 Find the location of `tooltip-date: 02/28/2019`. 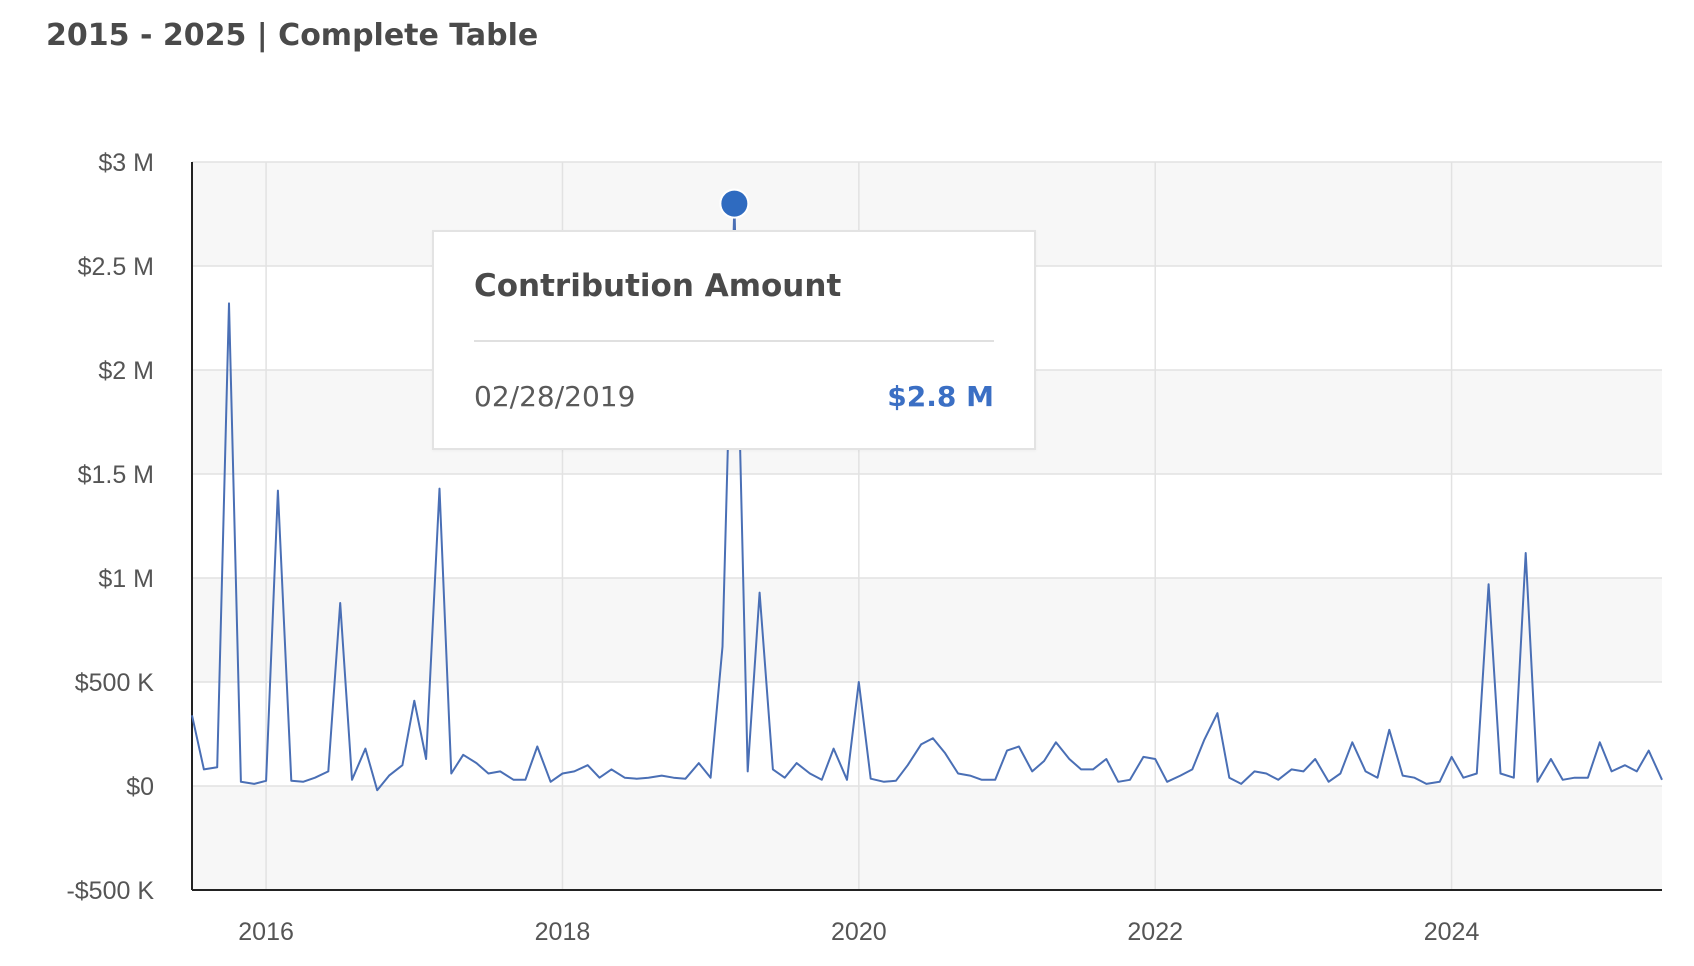

tooltip-date: 02/28/2019 is located at coordinates (555, 396).